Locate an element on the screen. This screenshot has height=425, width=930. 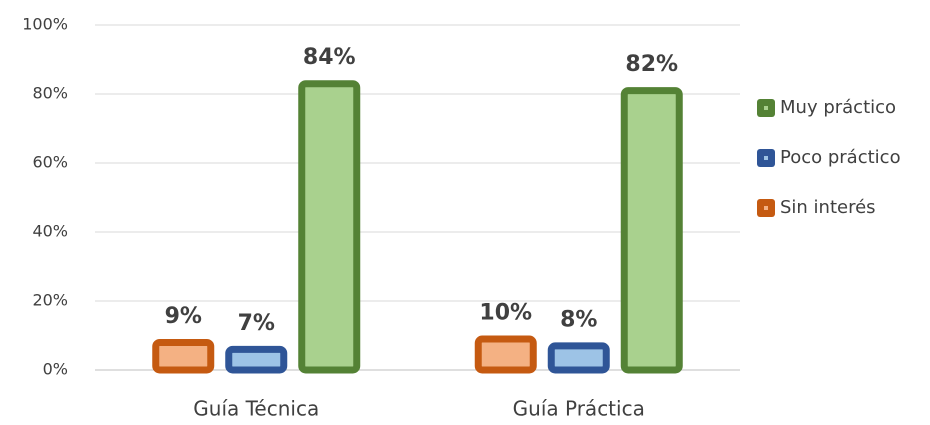
legend-label: Poco práctico is located at coordinates (840, 157).